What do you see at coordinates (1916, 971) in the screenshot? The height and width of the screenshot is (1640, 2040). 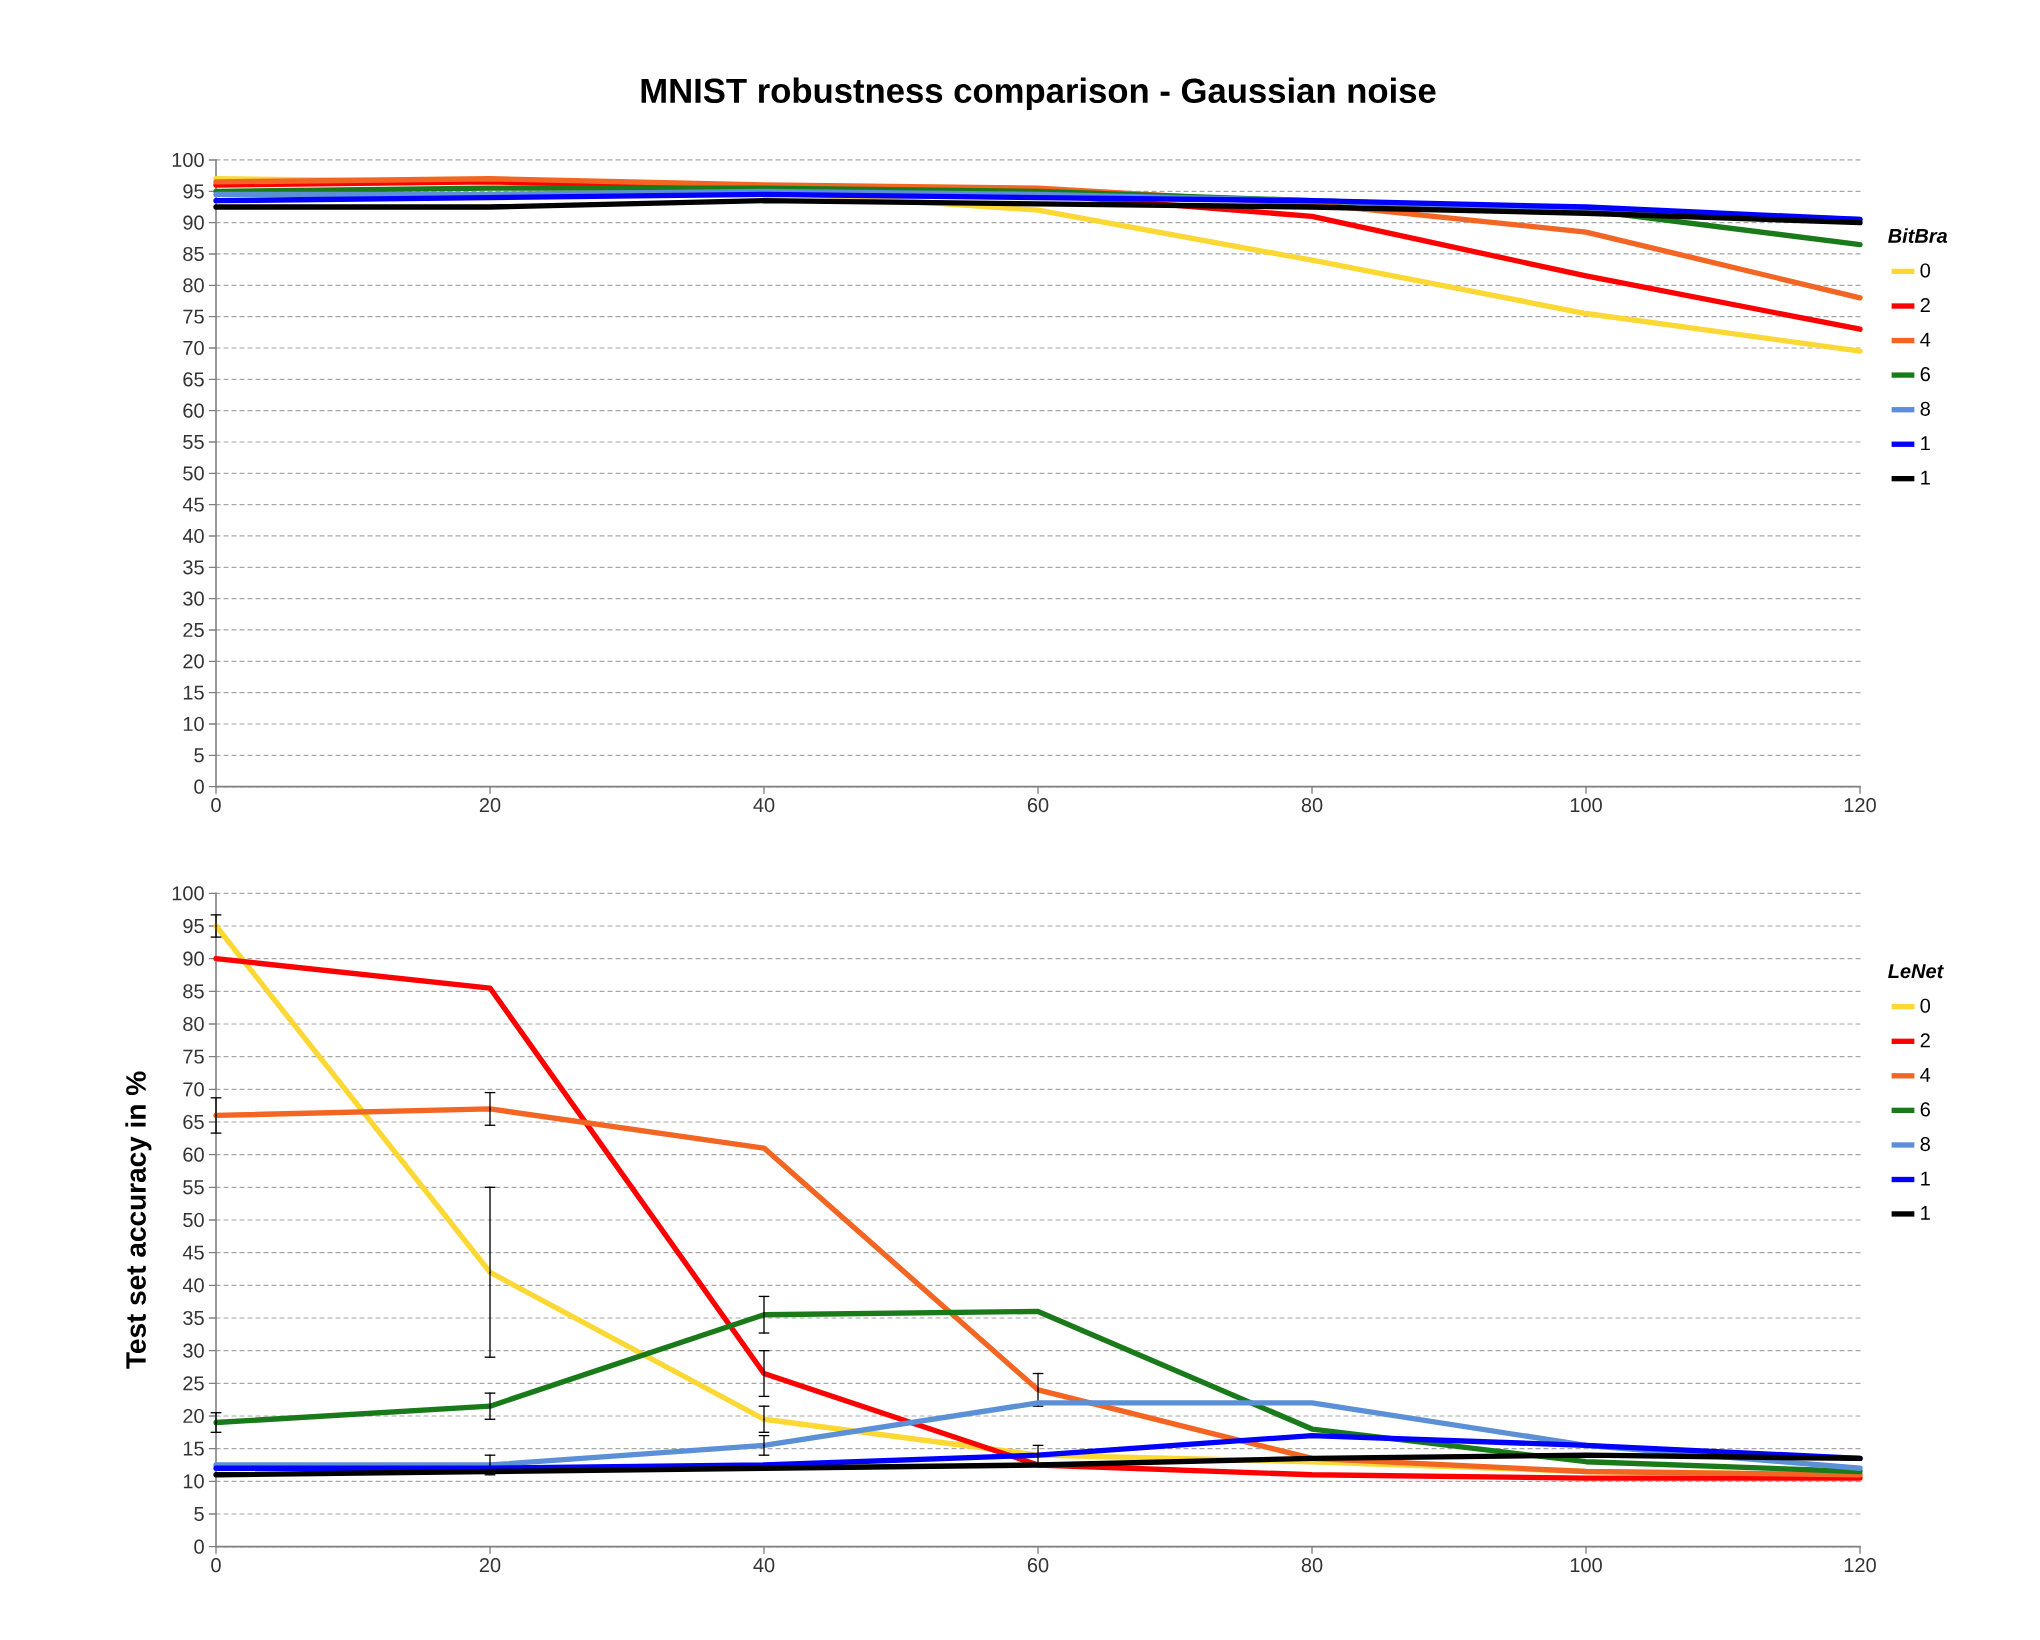 I see `legend-title: LeNet` at bounding box center [1916, 971].